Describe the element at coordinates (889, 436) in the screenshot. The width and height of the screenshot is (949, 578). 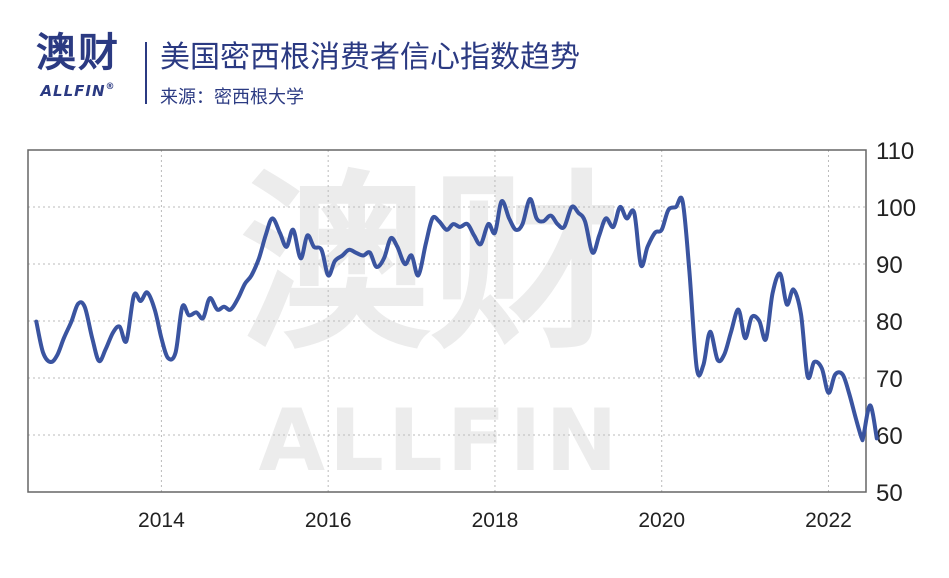
I see `y-tick-label: 60` at that location.